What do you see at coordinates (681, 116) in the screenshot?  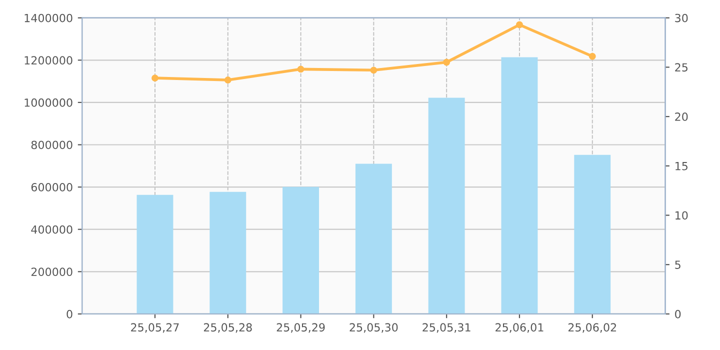 I see `y2-tick-label: 20` at bounding box center [681, 116].